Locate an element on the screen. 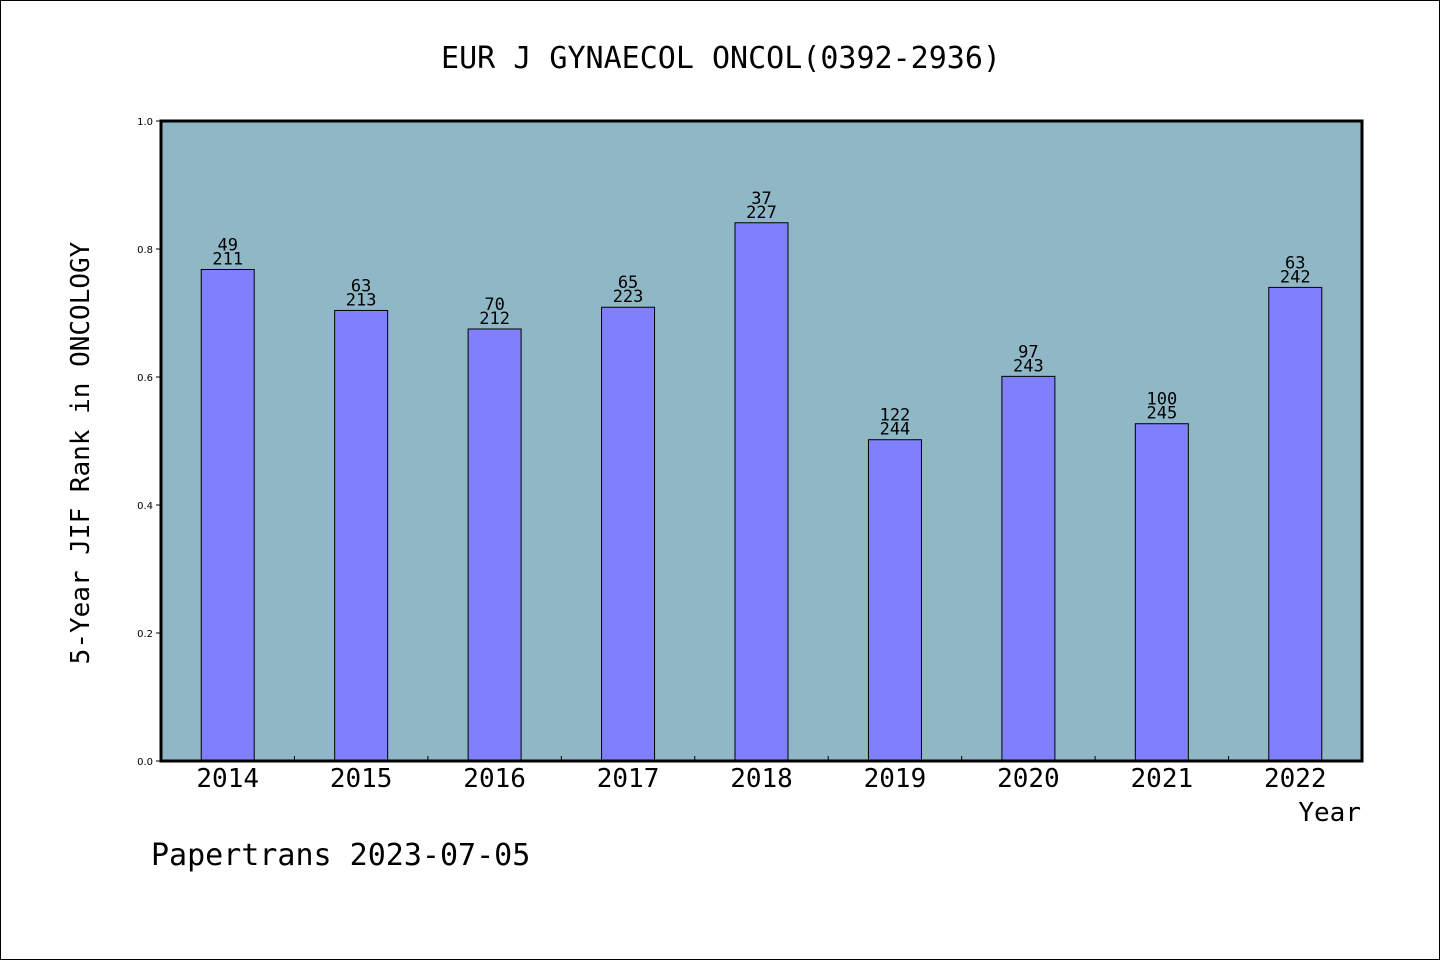 The width and height of the screenshot is (1440, 961). bar-2019 is located at coordinates (894, 600).